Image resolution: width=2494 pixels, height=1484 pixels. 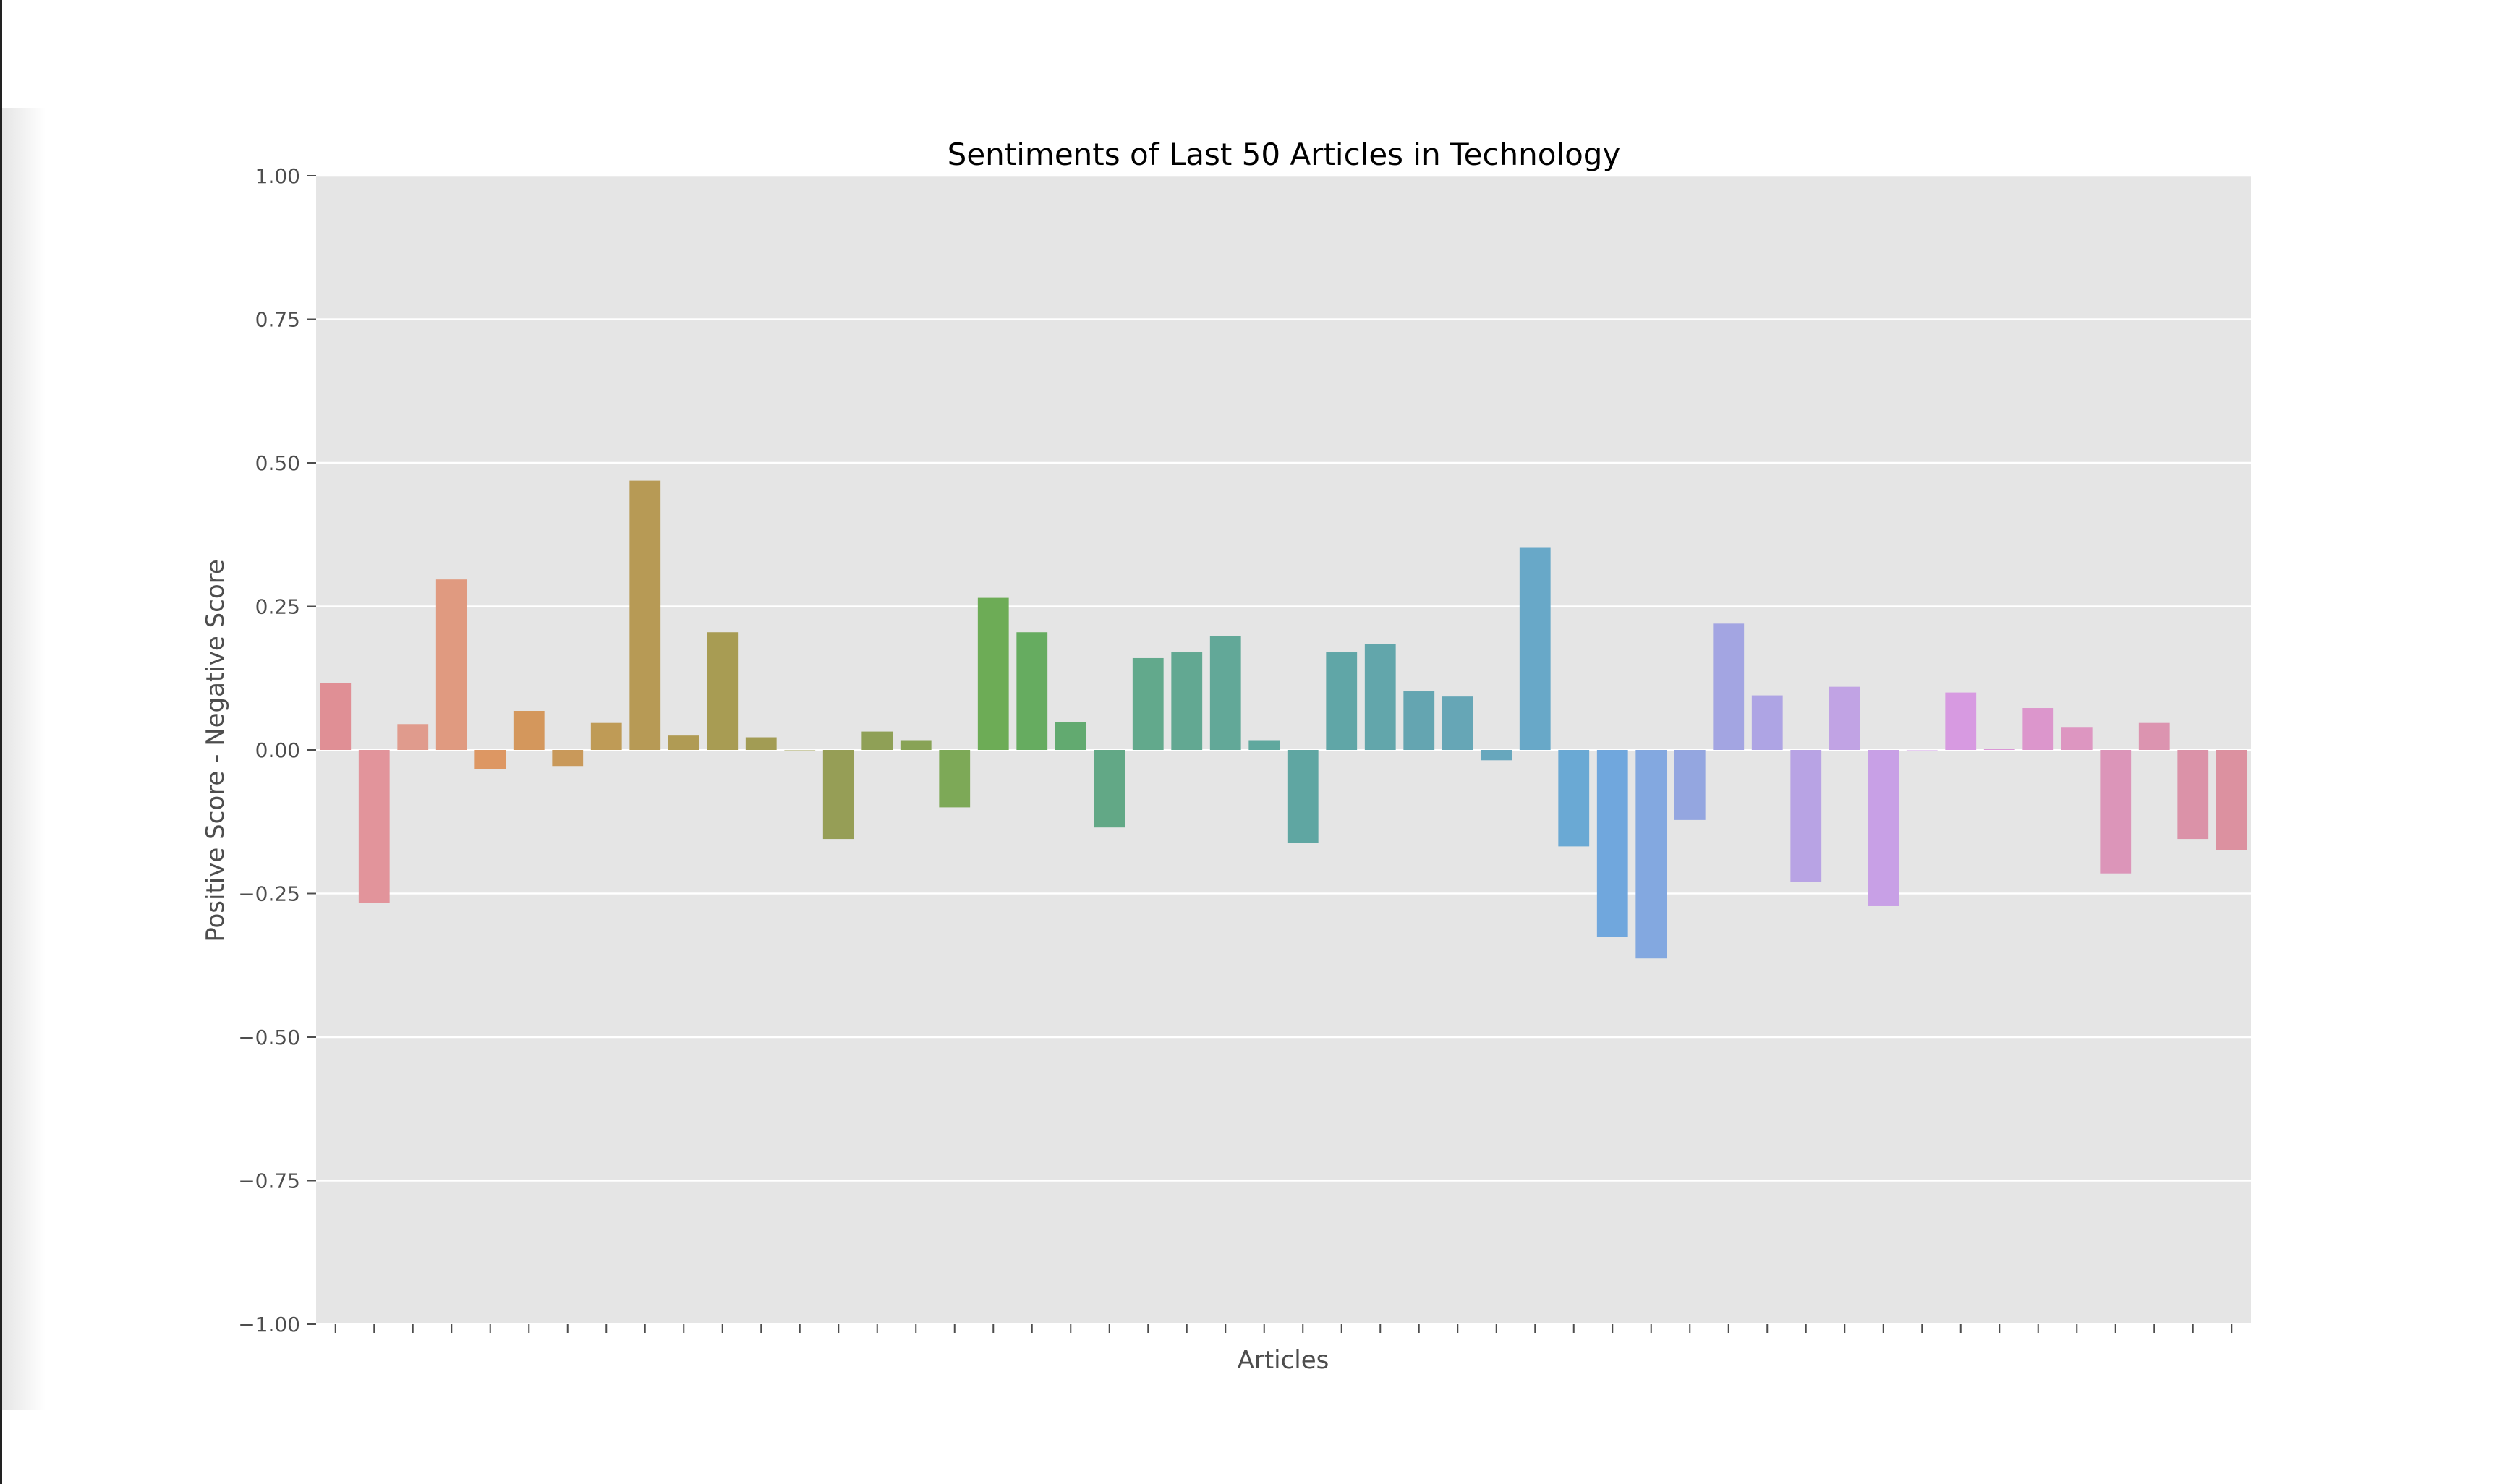 What do you see at coordinates (1283, 1360) in the screenshot?
I see `x-axis-label: Articles` at bounding box center [1283, 1360].